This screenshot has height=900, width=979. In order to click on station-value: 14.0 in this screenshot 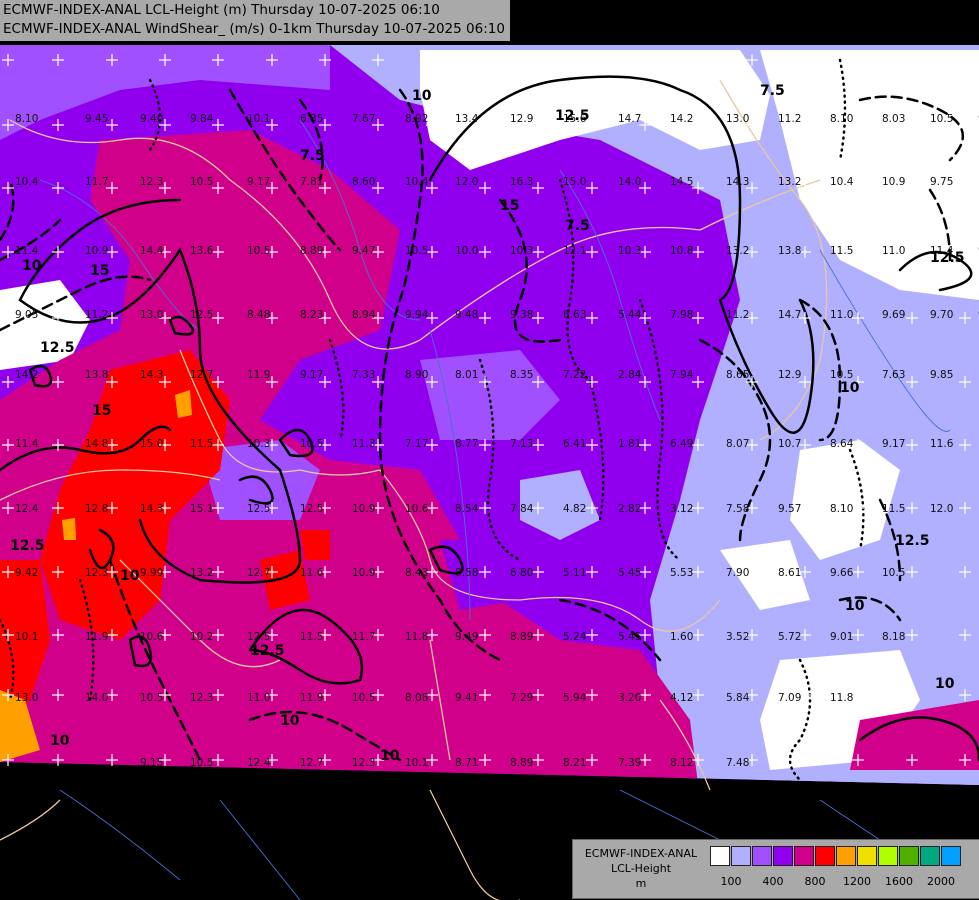, I will do `click(629, 182)`.